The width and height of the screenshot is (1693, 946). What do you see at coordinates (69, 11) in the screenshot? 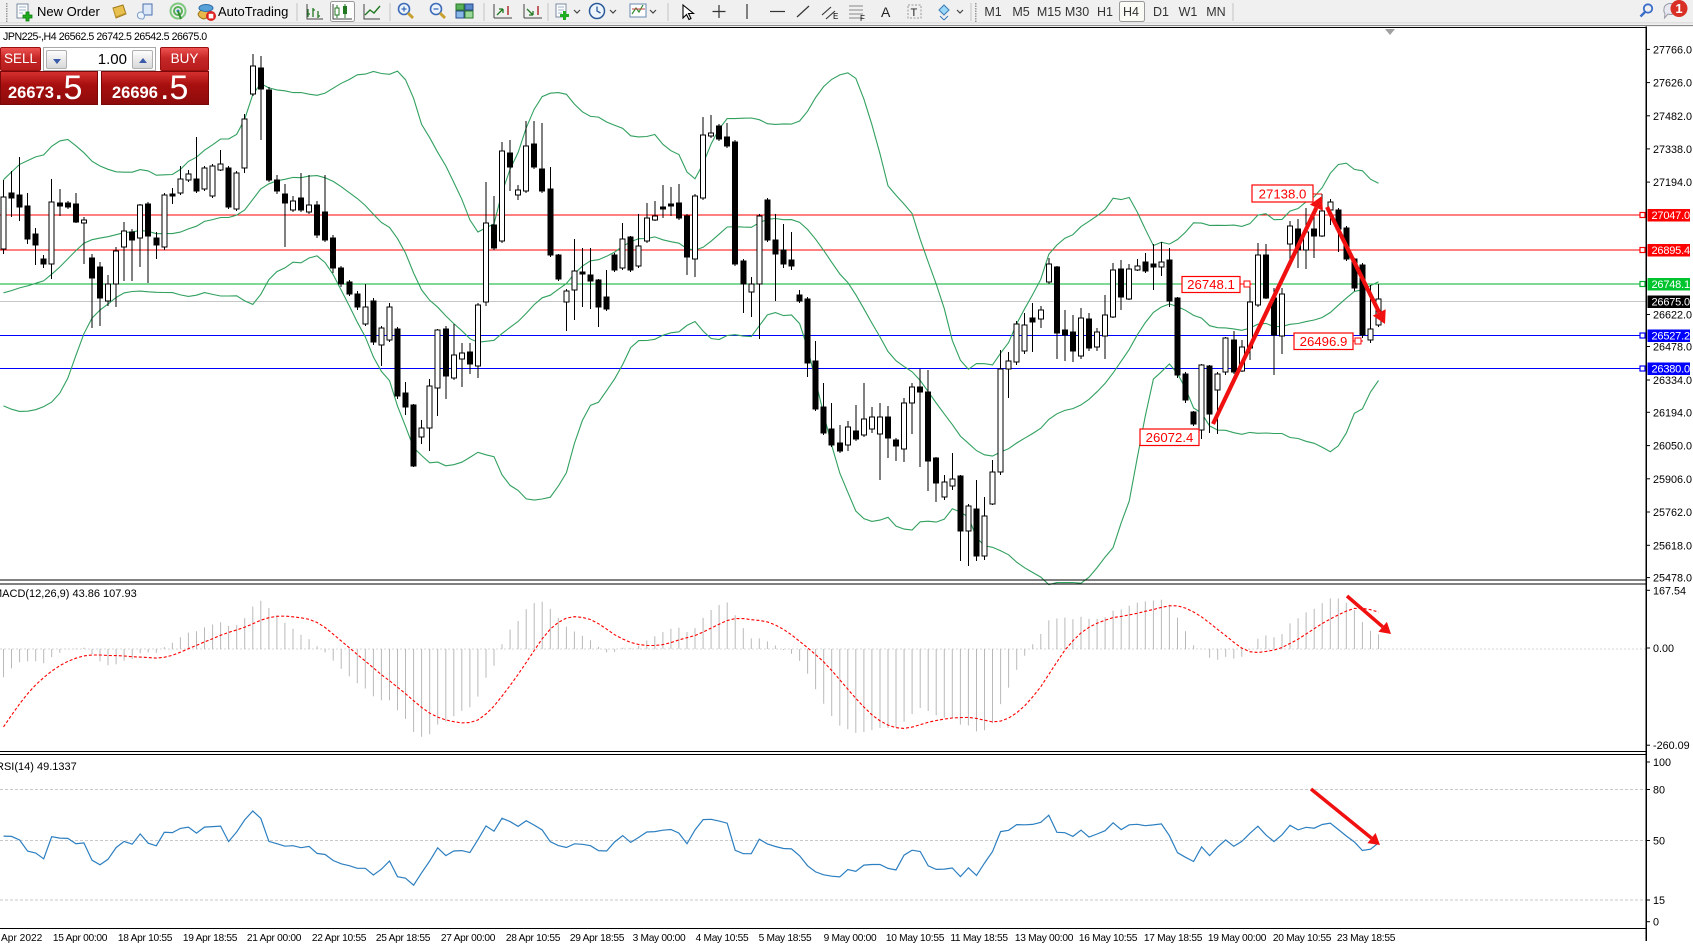
I see `svg-text: New Order` at bounding box center [69, 11].